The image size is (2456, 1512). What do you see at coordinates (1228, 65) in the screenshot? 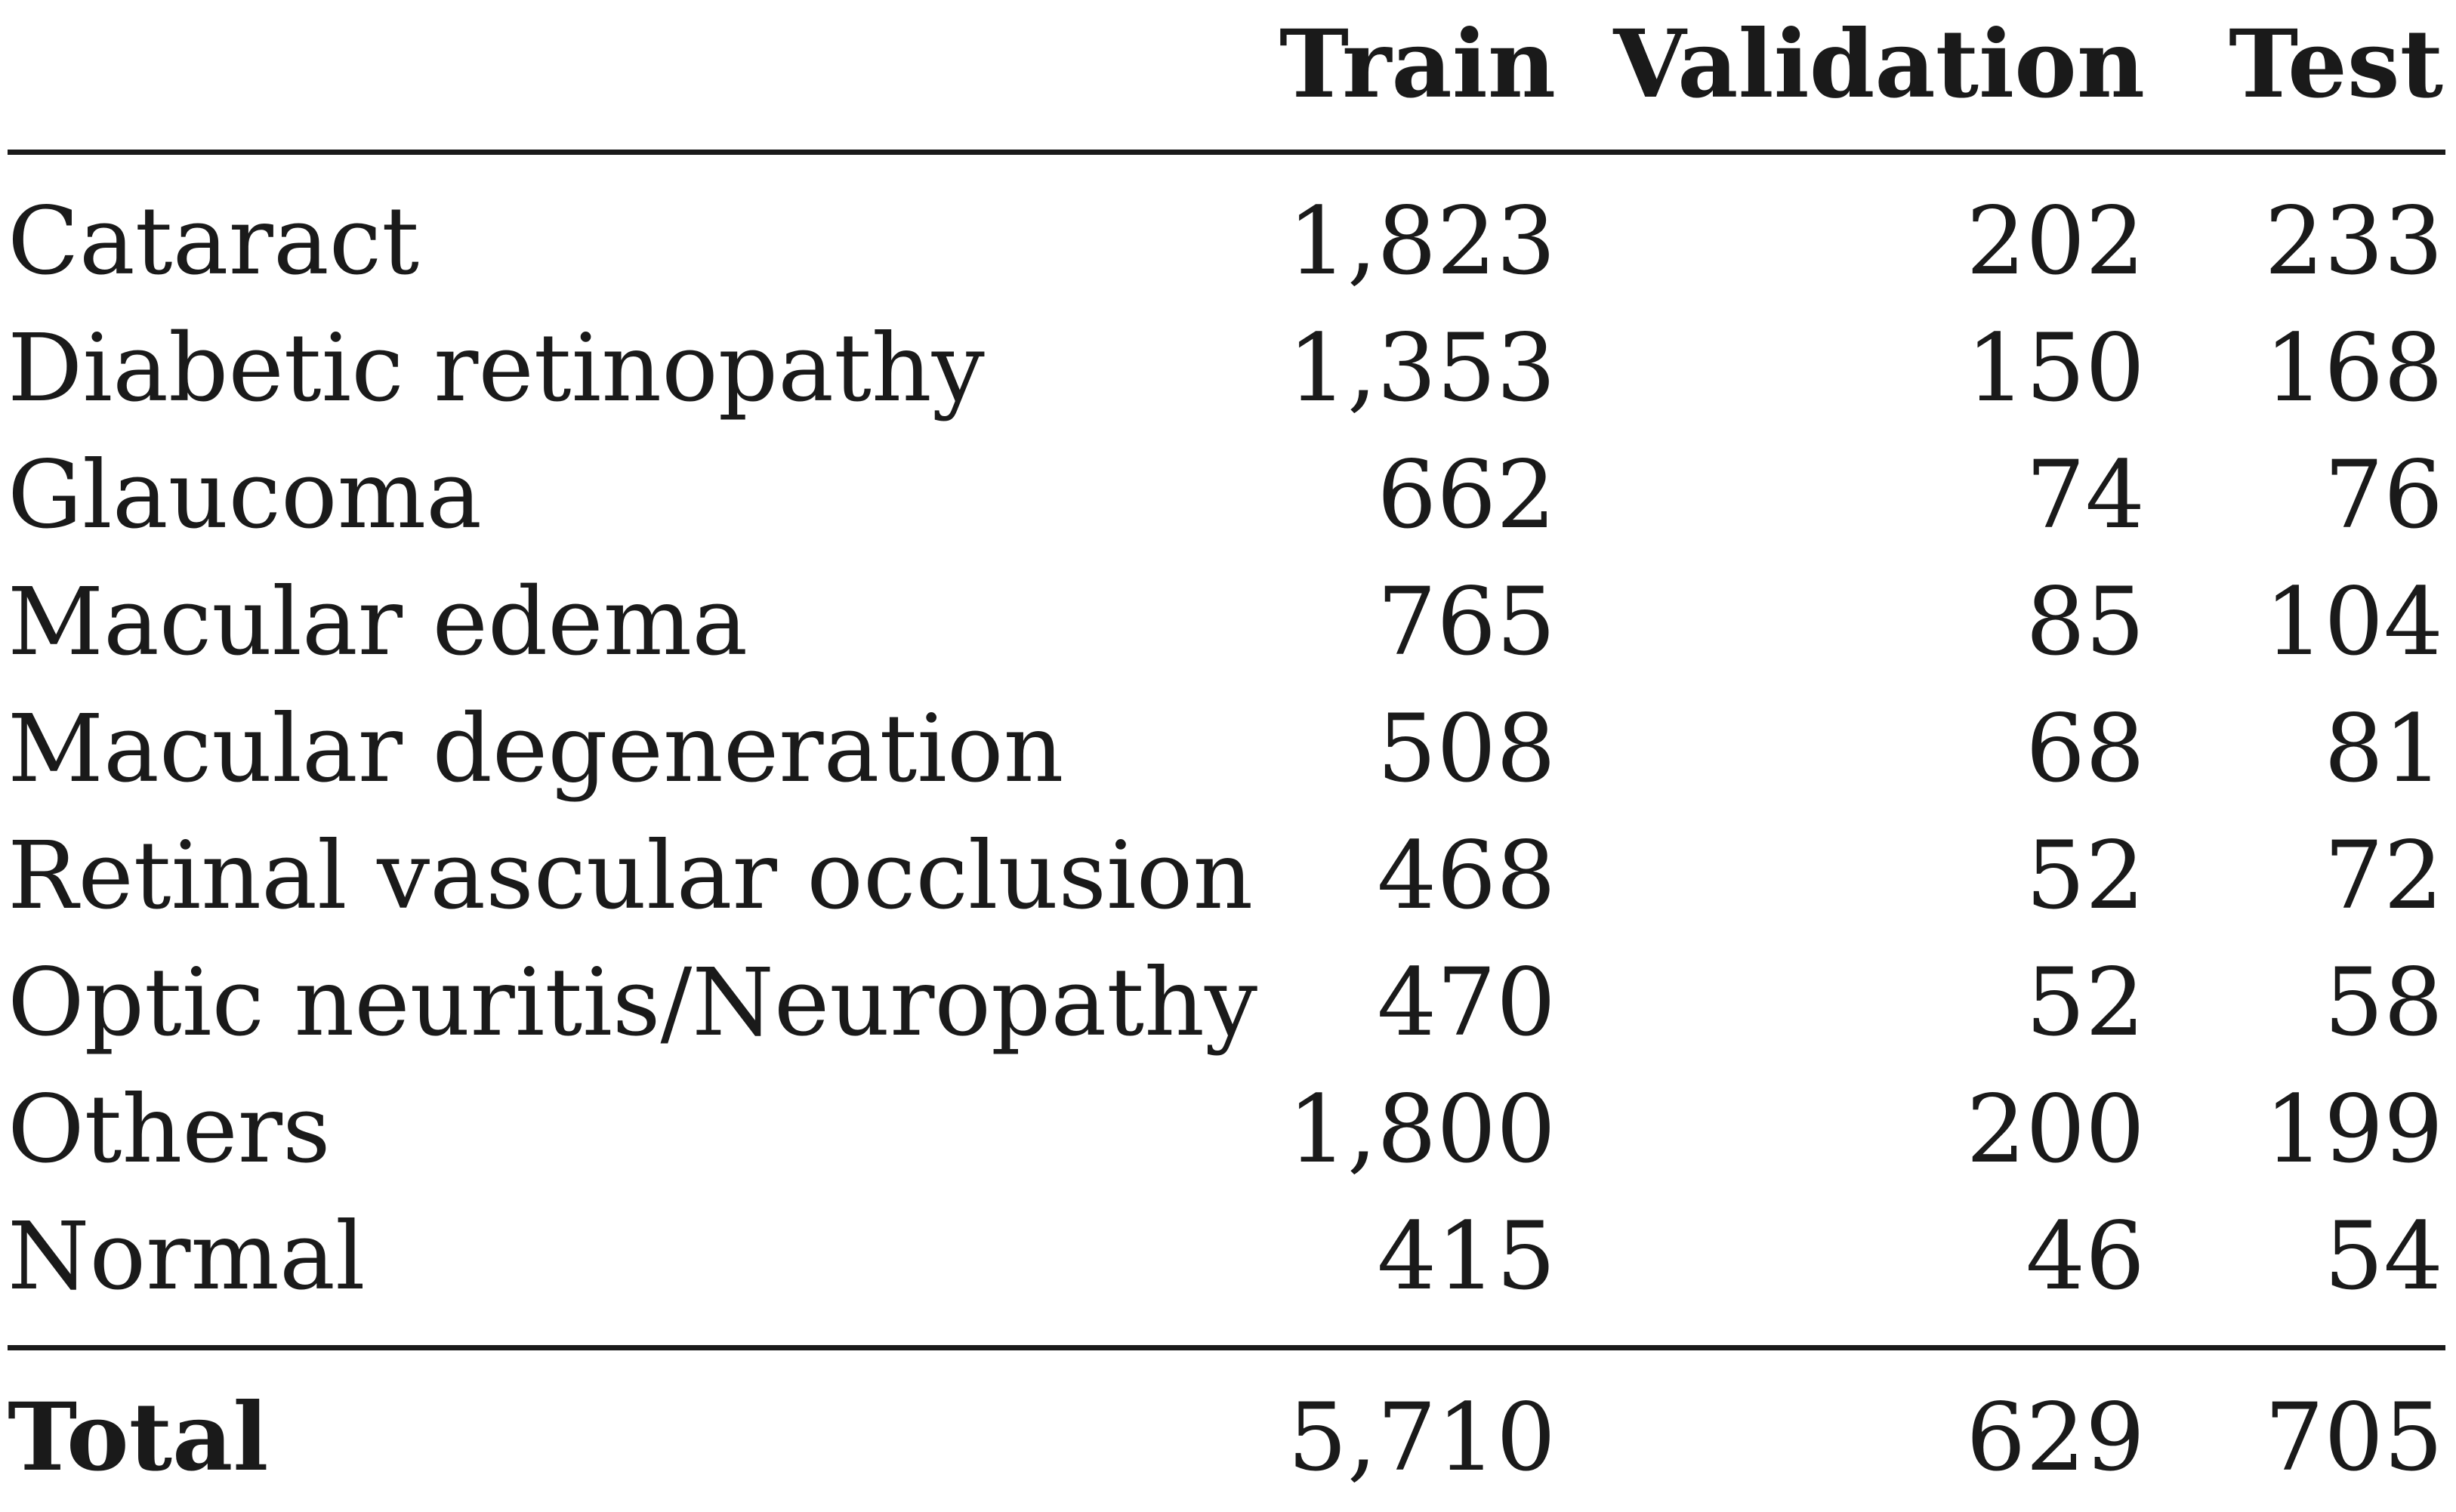
I see `table-header-row: Train Validation Test` at bounding box center [1228, 65].